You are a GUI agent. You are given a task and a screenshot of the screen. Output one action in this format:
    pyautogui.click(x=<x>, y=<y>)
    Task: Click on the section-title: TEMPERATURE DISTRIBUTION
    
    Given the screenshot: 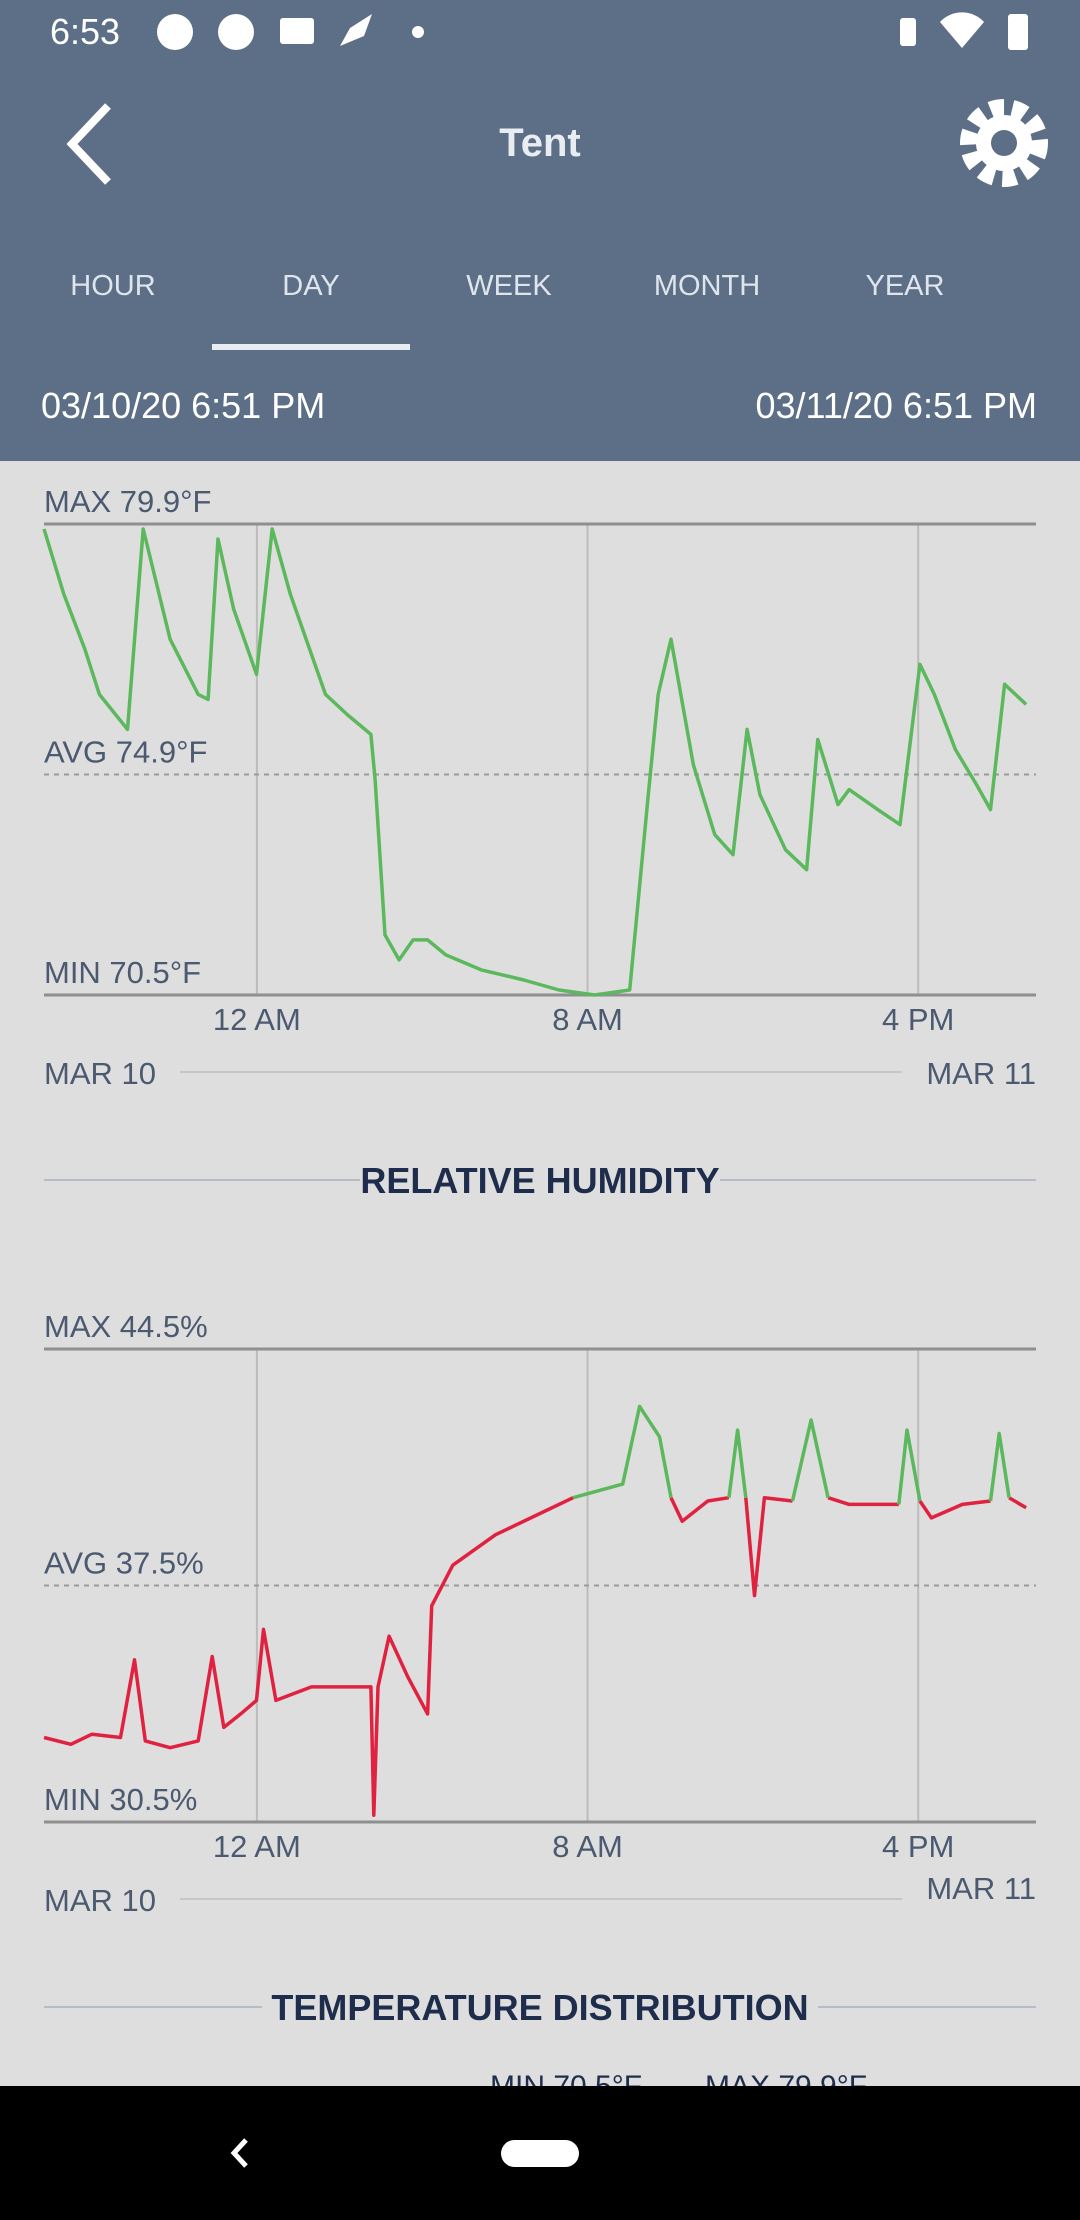 What is the action you would take?
    pyautogui.click(x=539, y=2007)
    